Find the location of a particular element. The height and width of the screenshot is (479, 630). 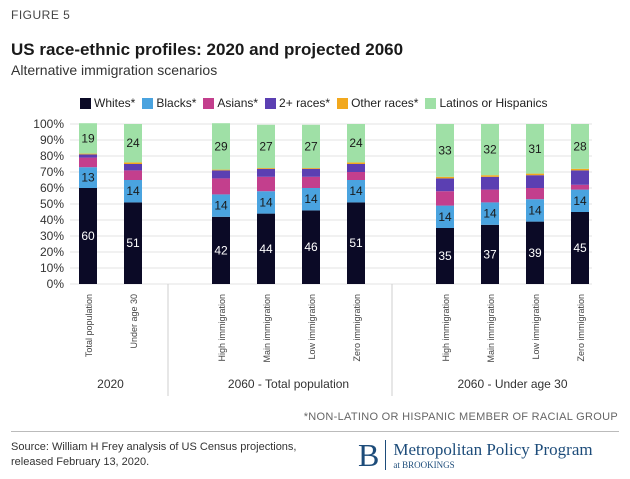

legend-item: Asians* is located at coordinates (230, 103).